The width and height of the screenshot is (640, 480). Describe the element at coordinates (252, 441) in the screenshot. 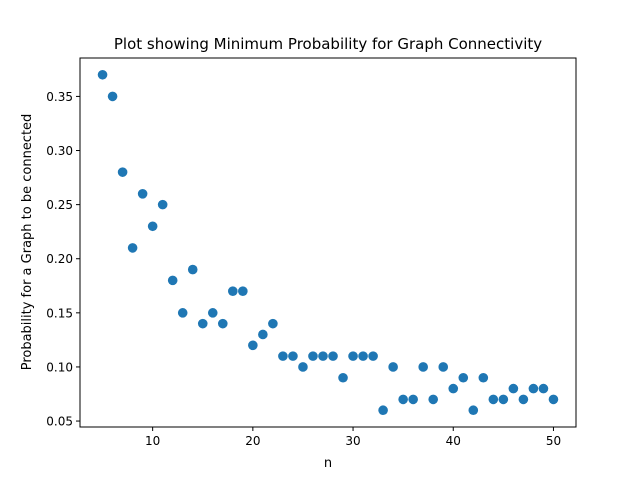

I see `x-tick-label: 20` at that location.